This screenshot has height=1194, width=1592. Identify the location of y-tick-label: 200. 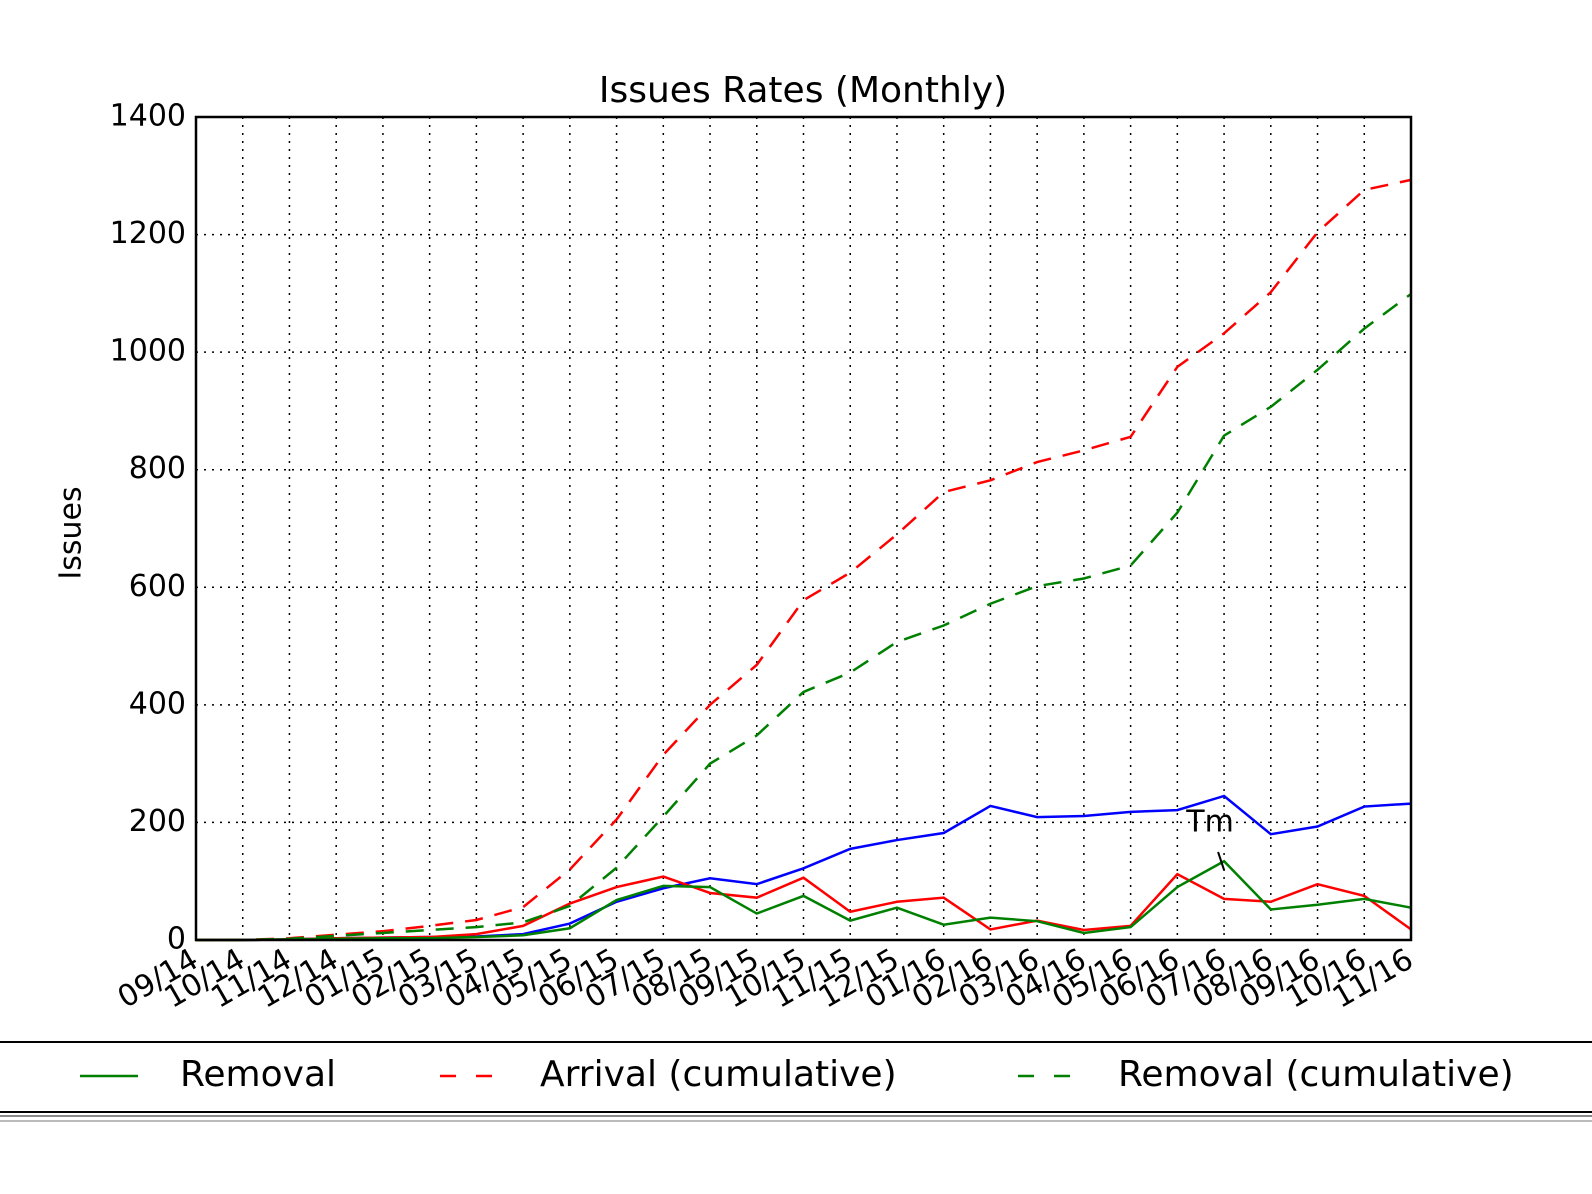
(157, 821).